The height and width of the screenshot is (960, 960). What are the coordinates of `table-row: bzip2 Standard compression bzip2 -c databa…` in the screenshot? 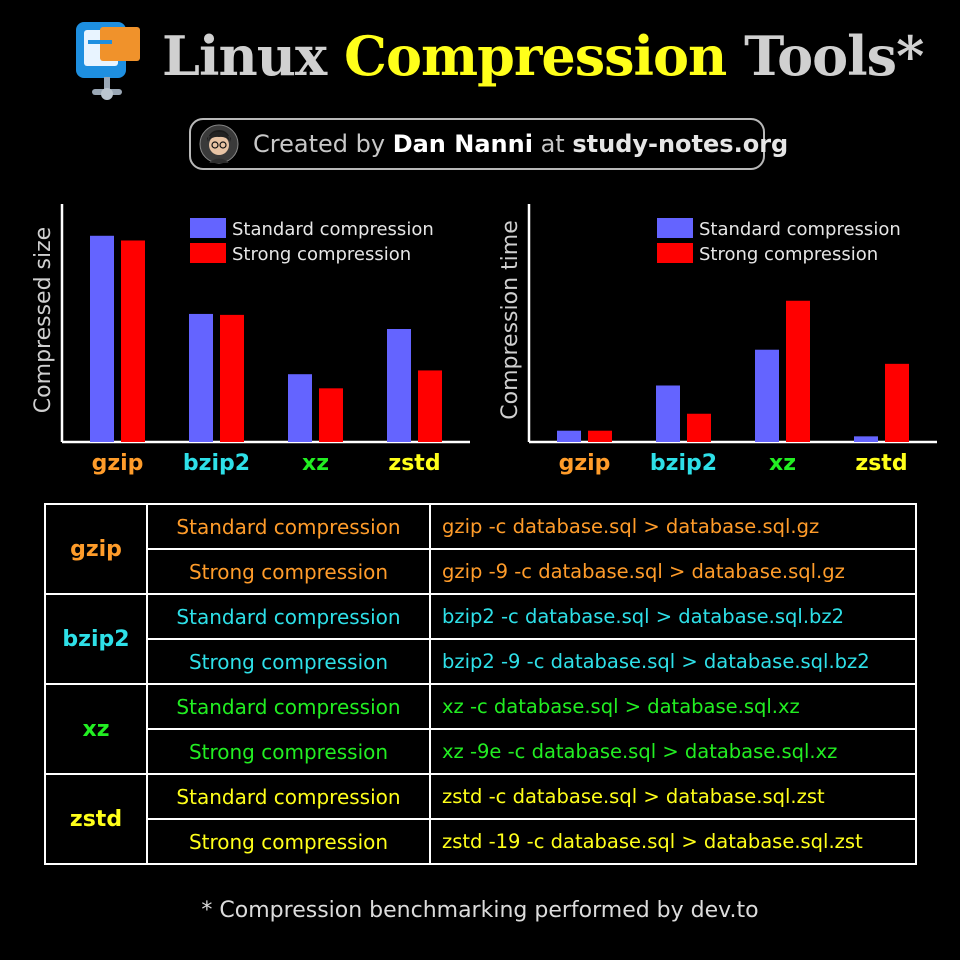 It's located at (480, 639).